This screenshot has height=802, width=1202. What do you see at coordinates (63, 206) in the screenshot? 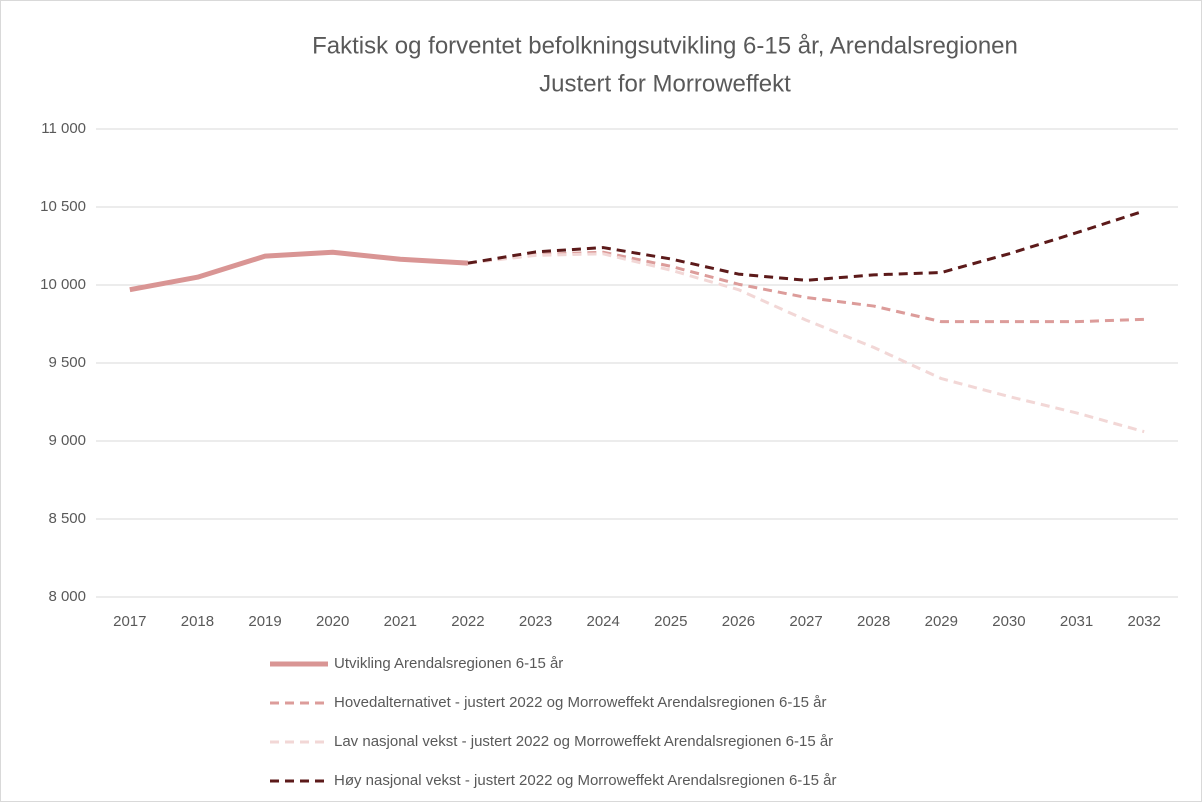
I see `y-tick-label: 10 500` at bounding box center [63, 206].